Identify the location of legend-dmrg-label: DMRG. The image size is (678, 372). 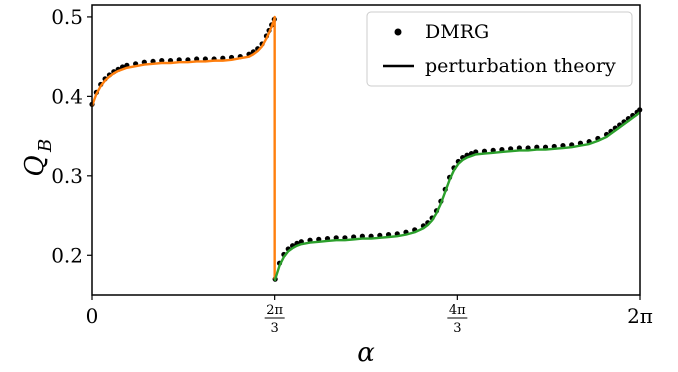
(457, 32).